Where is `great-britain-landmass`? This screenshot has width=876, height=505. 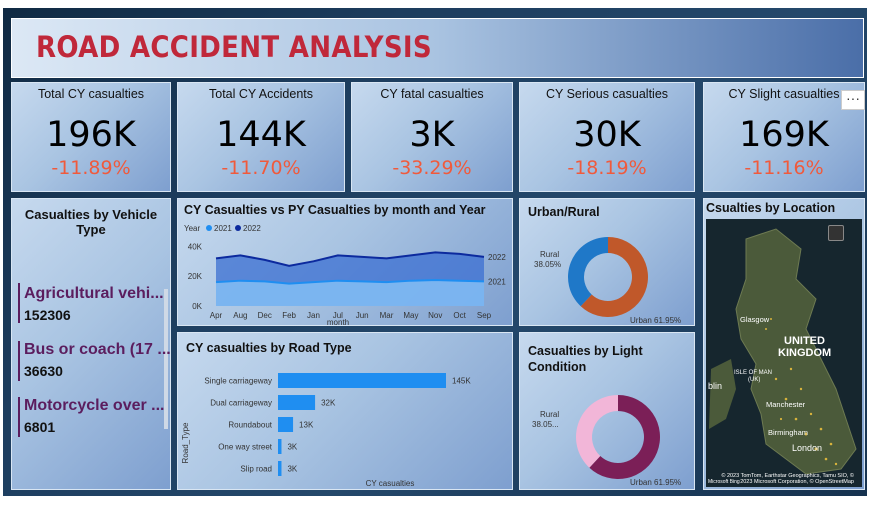 great-britain-landmass is located at coordinates (796, 351).